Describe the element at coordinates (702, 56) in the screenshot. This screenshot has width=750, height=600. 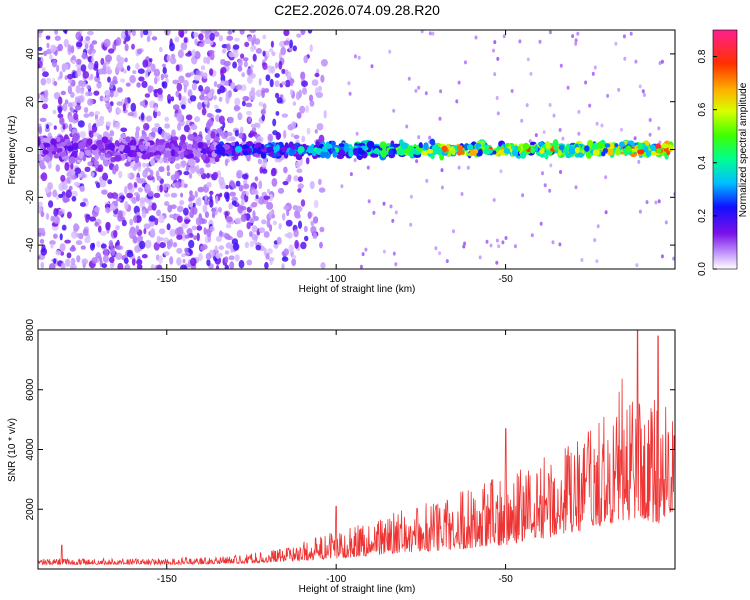
I see `colorbar-tick-label: 0.8` at that location.